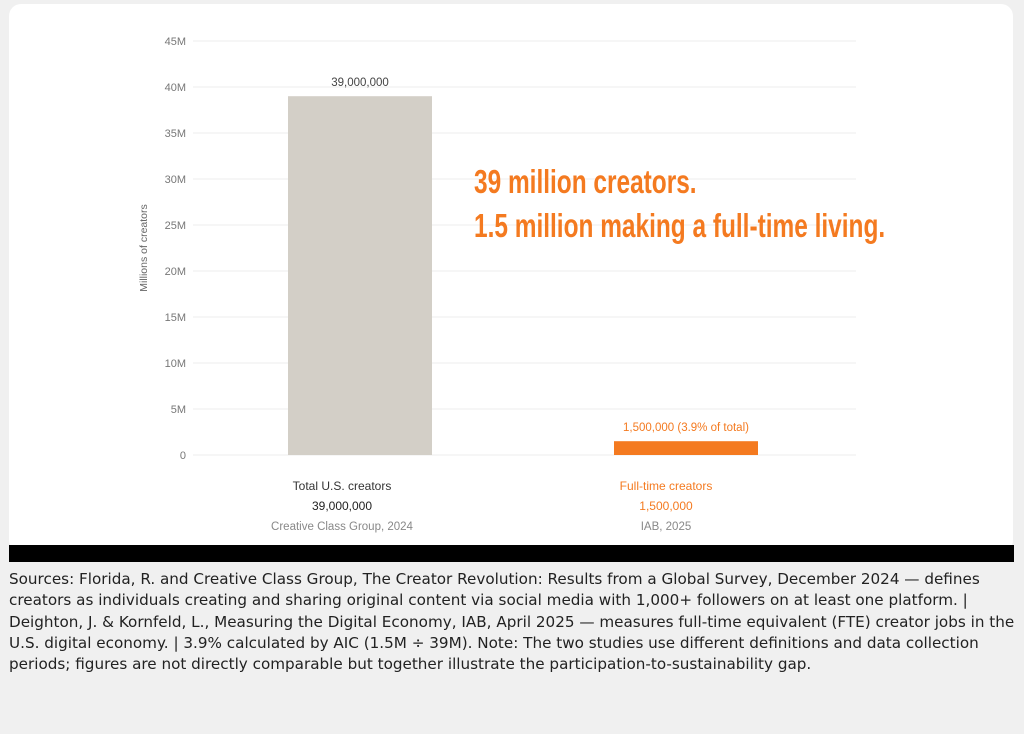 The image size is (1024, 734). I want to click on y-axis-label: Millions of creators, so click(144, 248).